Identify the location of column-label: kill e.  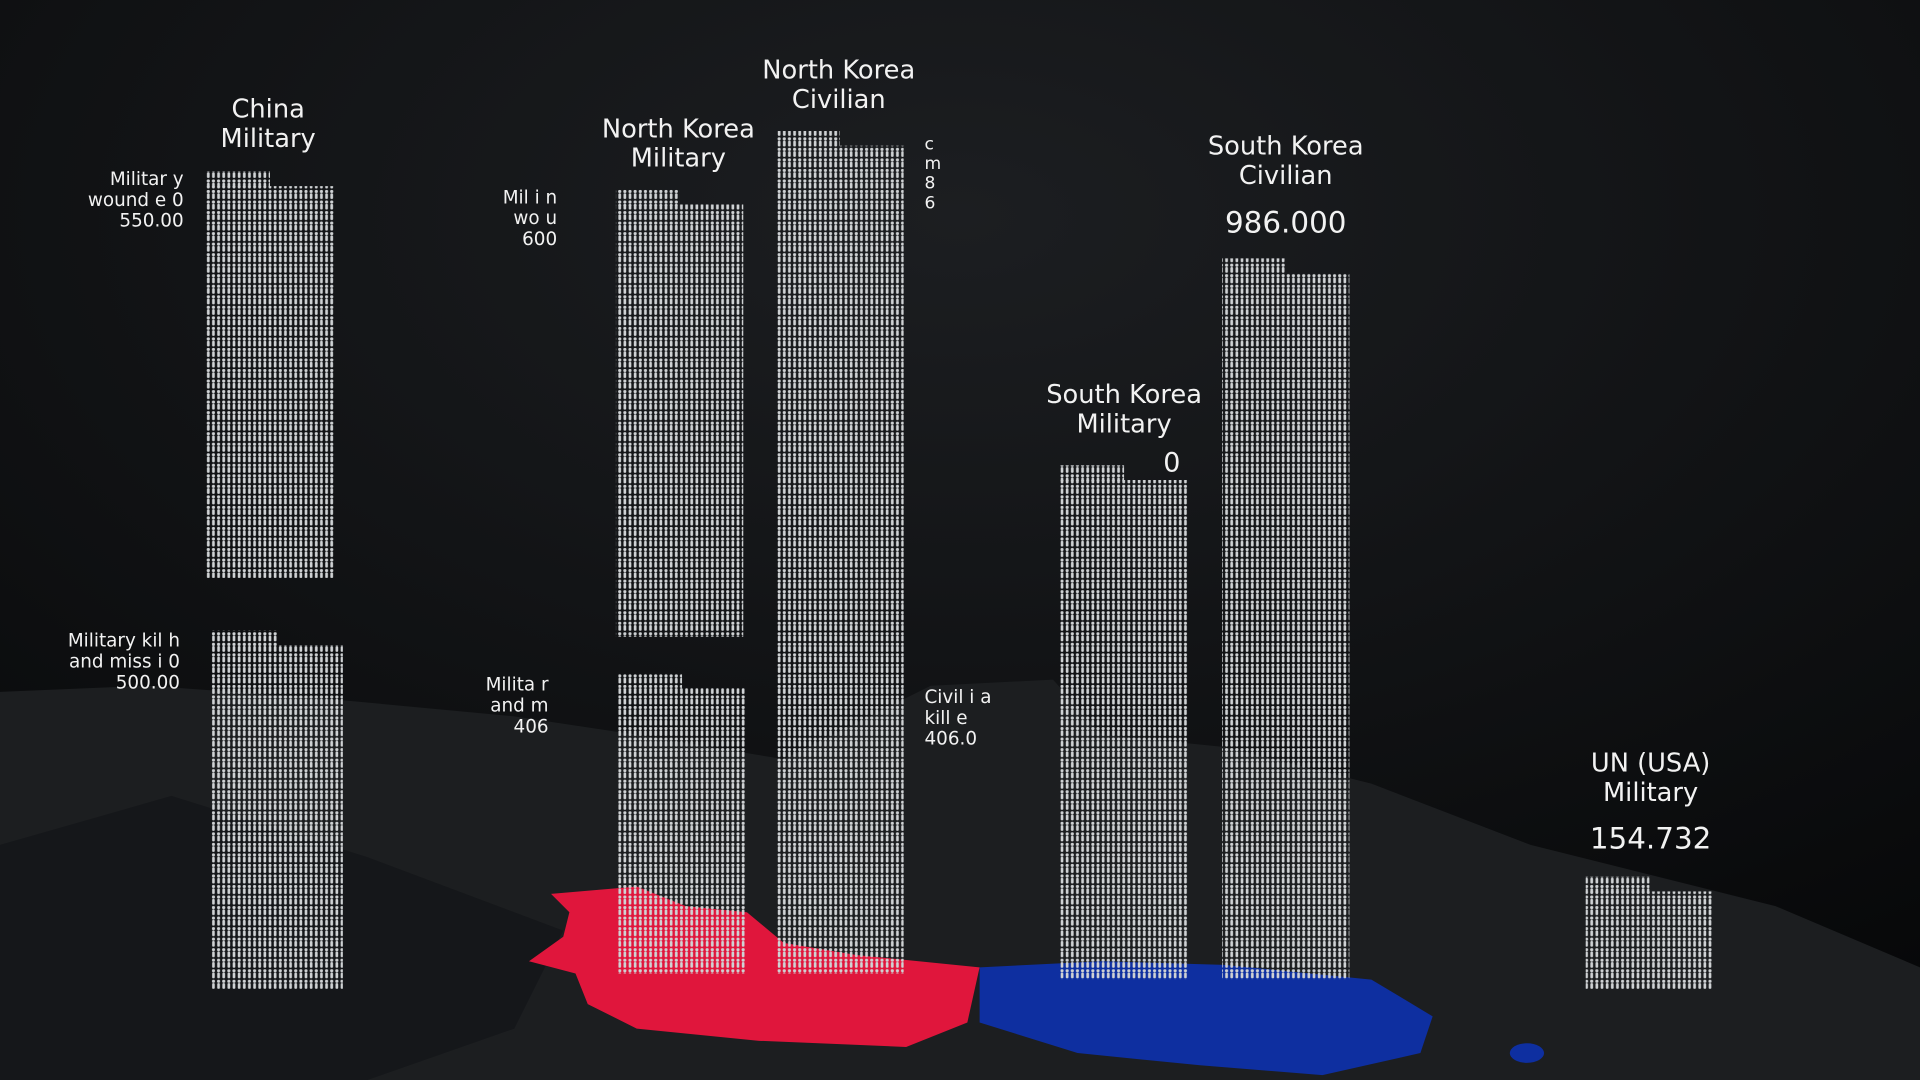
(945, 718).